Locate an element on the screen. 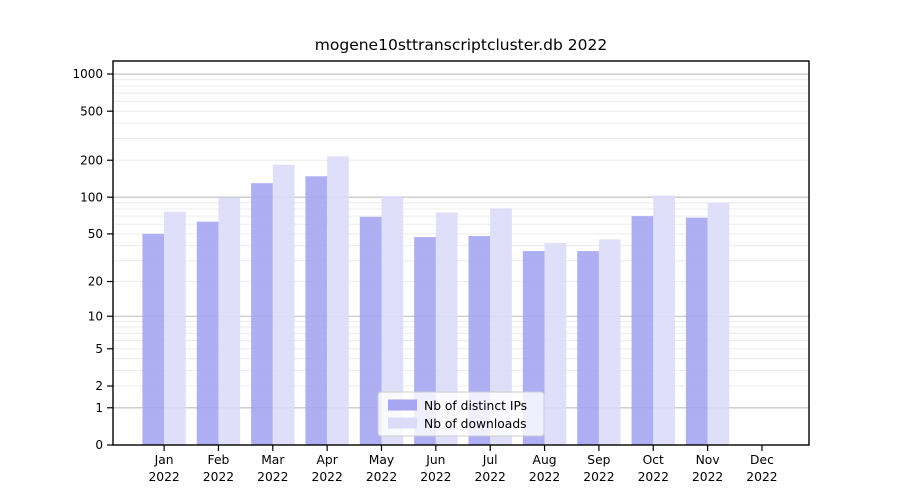 This screenshot has height=500, width=900. legend-label-nb-of-distinct-ips: Nb of distinct IPs is located at coordinates (475, 406).